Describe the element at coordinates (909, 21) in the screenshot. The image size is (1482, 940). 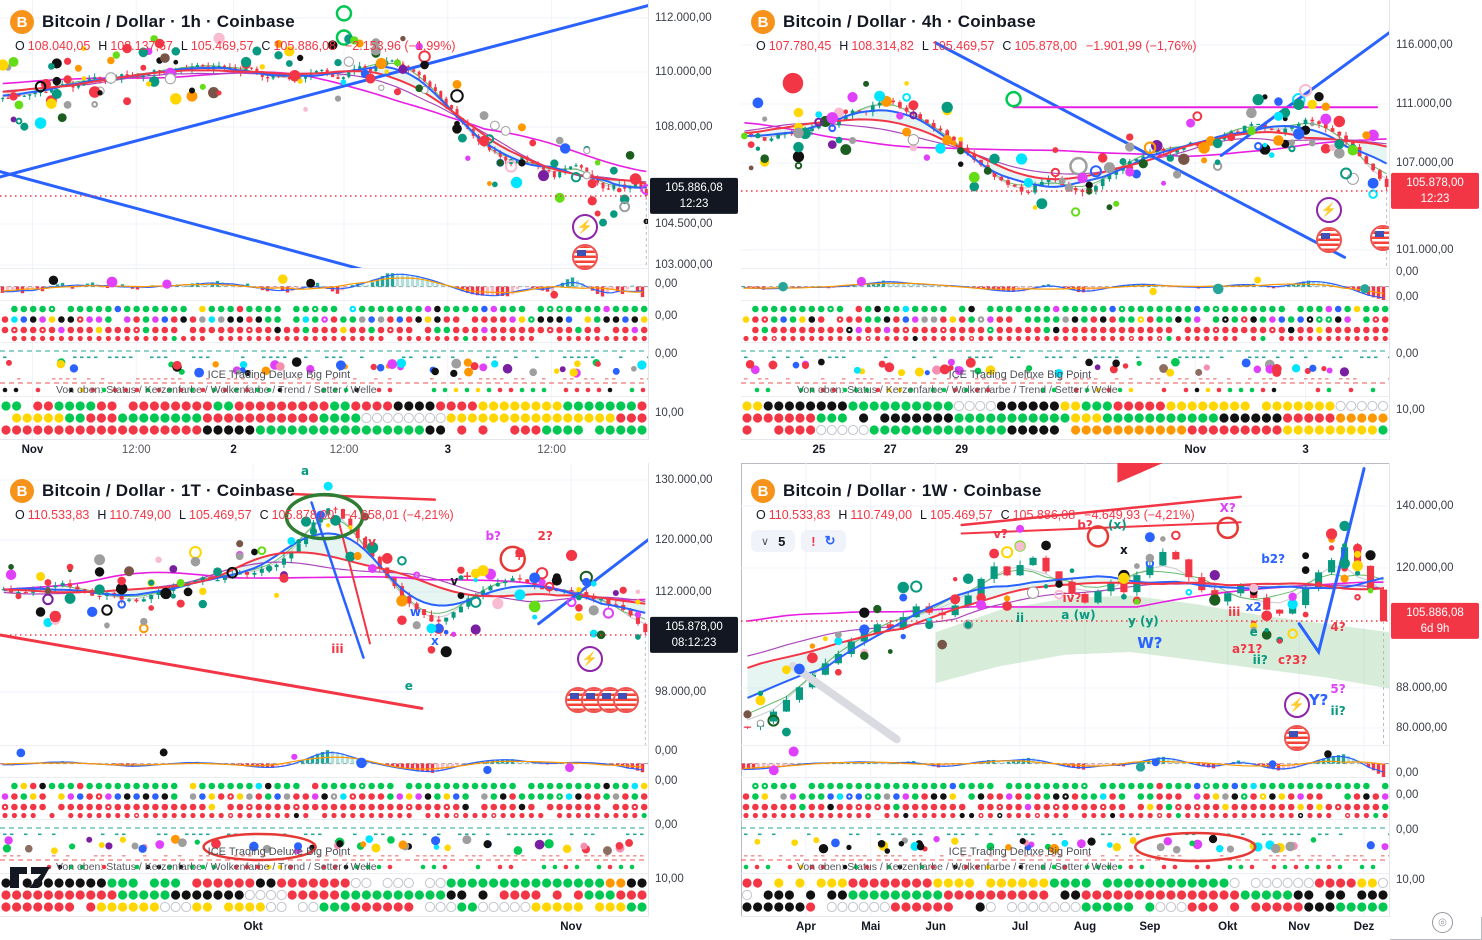
I see `symbol-title: Bitcoin / Dollar · 4h · Coinbase` at that location.